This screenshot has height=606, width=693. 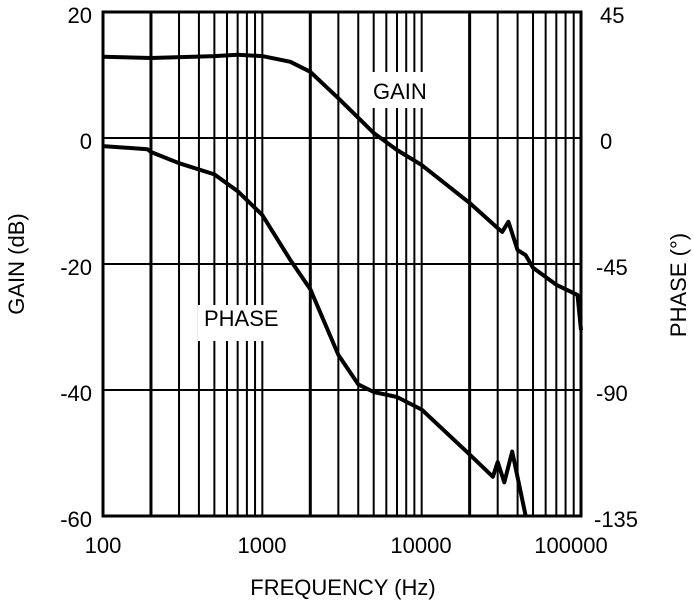 What do you see at coordinates (570, 545) in the screenshot?
I see `x-tick: 100000` at bounding box center [570, 545].